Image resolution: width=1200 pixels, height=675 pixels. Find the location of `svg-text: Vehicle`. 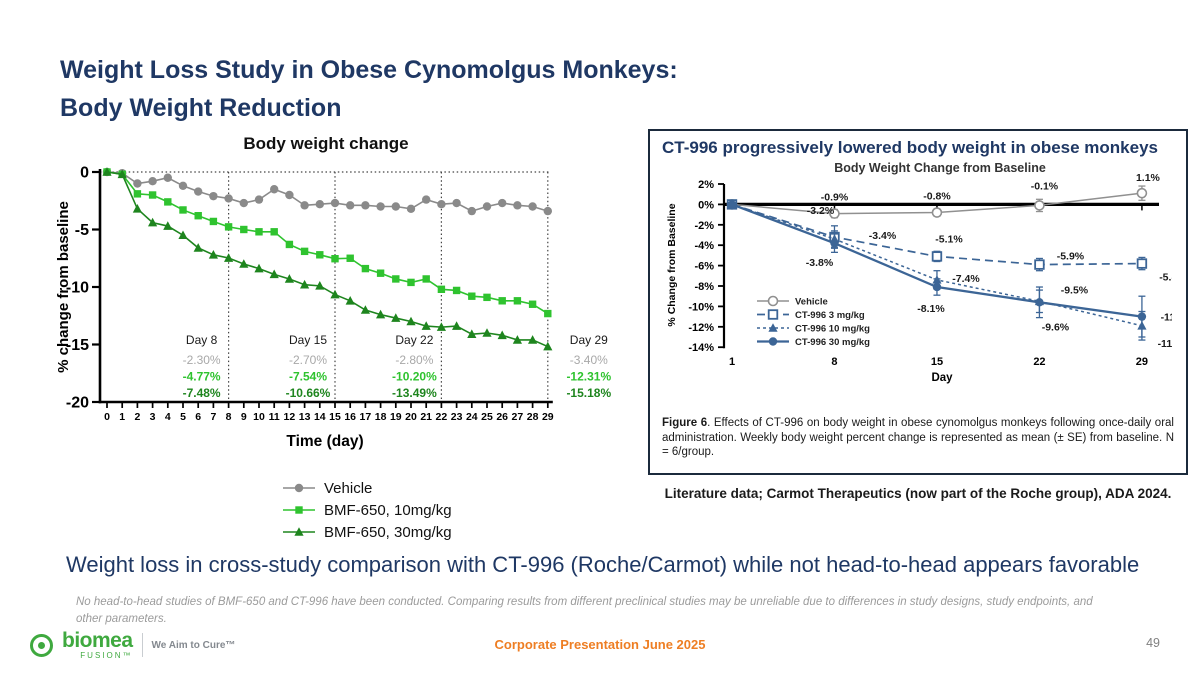

svg-text: Vehicle is located at coordinates (811, 302).